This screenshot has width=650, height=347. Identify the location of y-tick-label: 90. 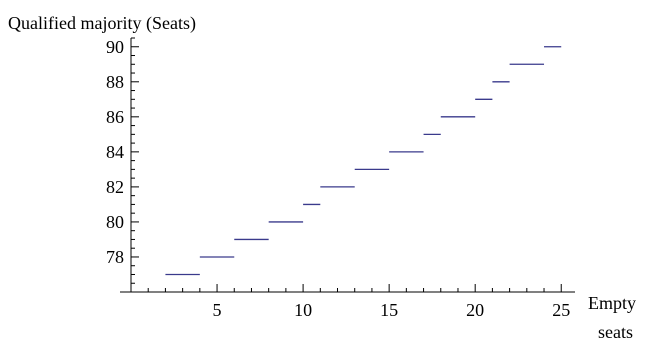
(115, 47).